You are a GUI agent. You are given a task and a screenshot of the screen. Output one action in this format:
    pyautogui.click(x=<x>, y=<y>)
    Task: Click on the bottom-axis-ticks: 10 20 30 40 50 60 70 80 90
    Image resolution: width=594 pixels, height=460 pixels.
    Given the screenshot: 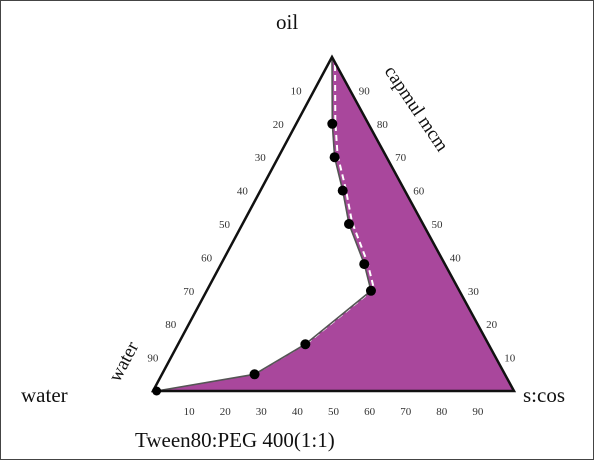 What is the action you would take?
    pyautogui.click(x=334, y=412)
    